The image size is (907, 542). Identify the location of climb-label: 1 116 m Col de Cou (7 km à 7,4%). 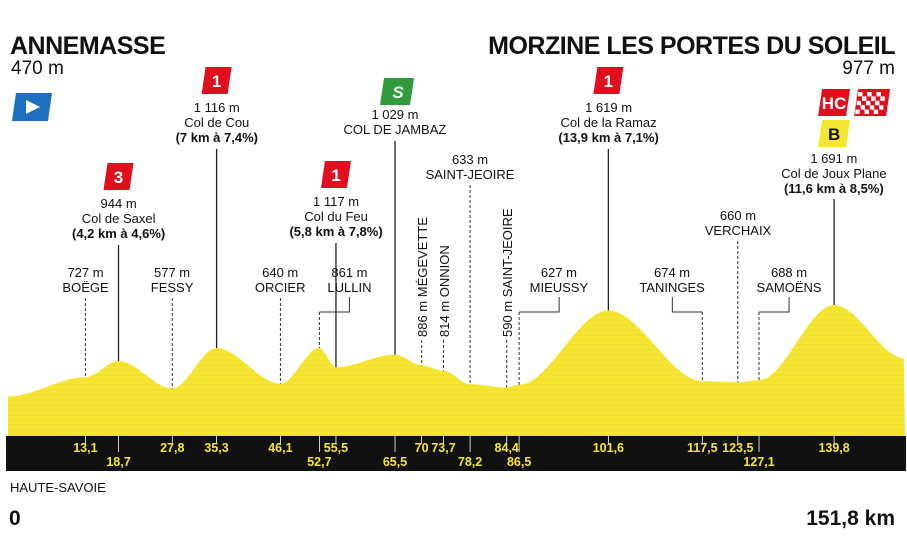
(217, 122).